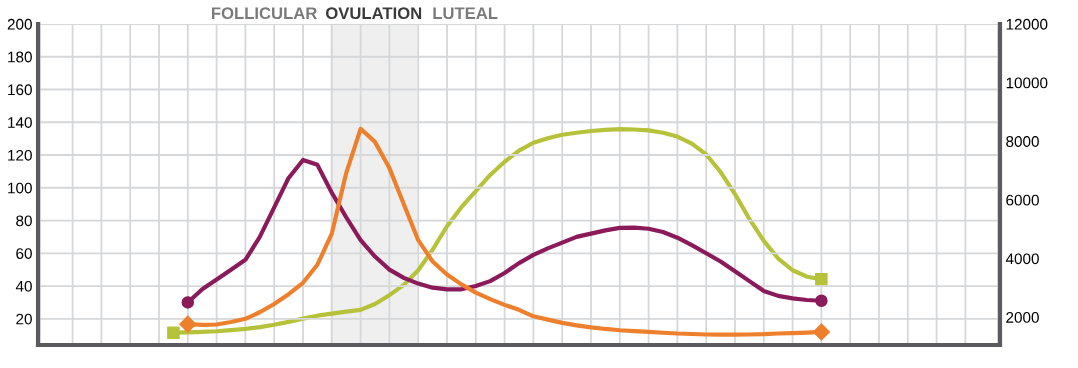 The image size is (1078, 368). What do you see at coordinates (20, 188) in the screenshot?
I see `y-tick-label: 100` at bounding box center [20, 188].